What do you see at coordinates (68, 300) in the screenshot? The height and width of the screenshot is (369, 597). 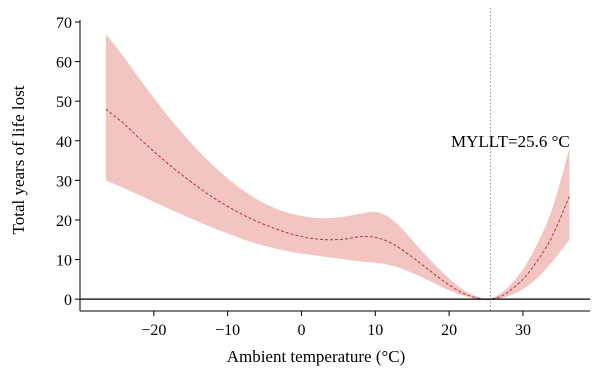 I see `y-tick-label: 0` at bounding box center [68, 300].